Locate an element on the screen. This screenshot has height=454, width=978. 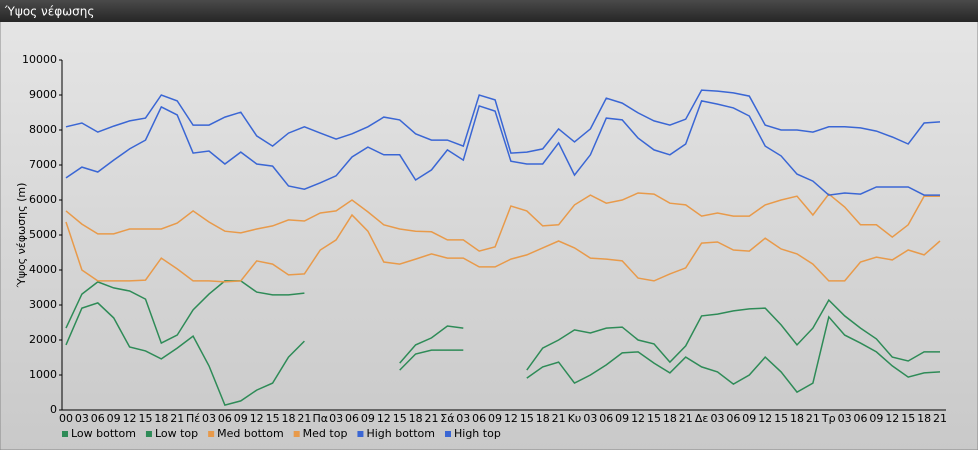
window-title: Ύψος νέφωσης is located at coordinates (49, 12).